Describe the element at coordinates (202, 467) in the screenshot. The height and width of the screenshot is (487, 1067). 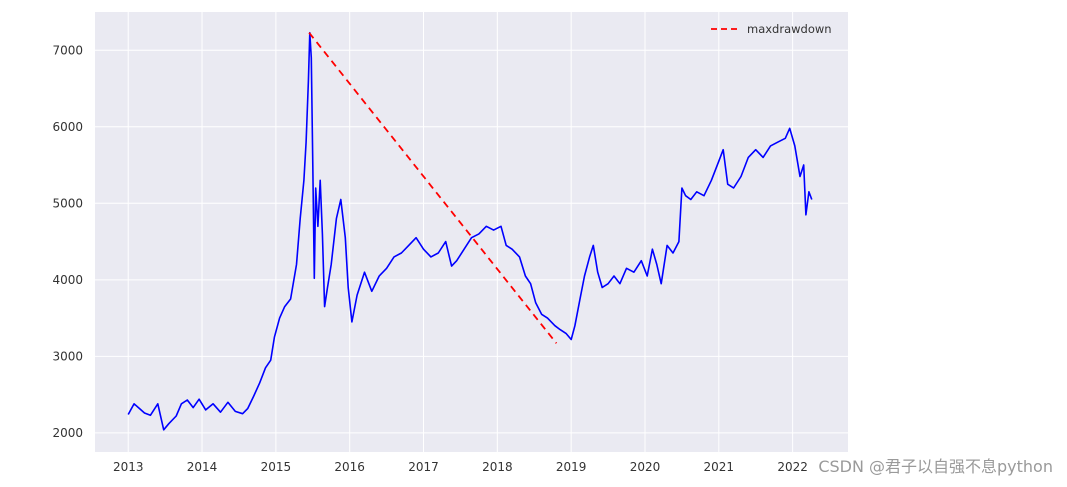
I see `x-tick-label: 2014` at that location.